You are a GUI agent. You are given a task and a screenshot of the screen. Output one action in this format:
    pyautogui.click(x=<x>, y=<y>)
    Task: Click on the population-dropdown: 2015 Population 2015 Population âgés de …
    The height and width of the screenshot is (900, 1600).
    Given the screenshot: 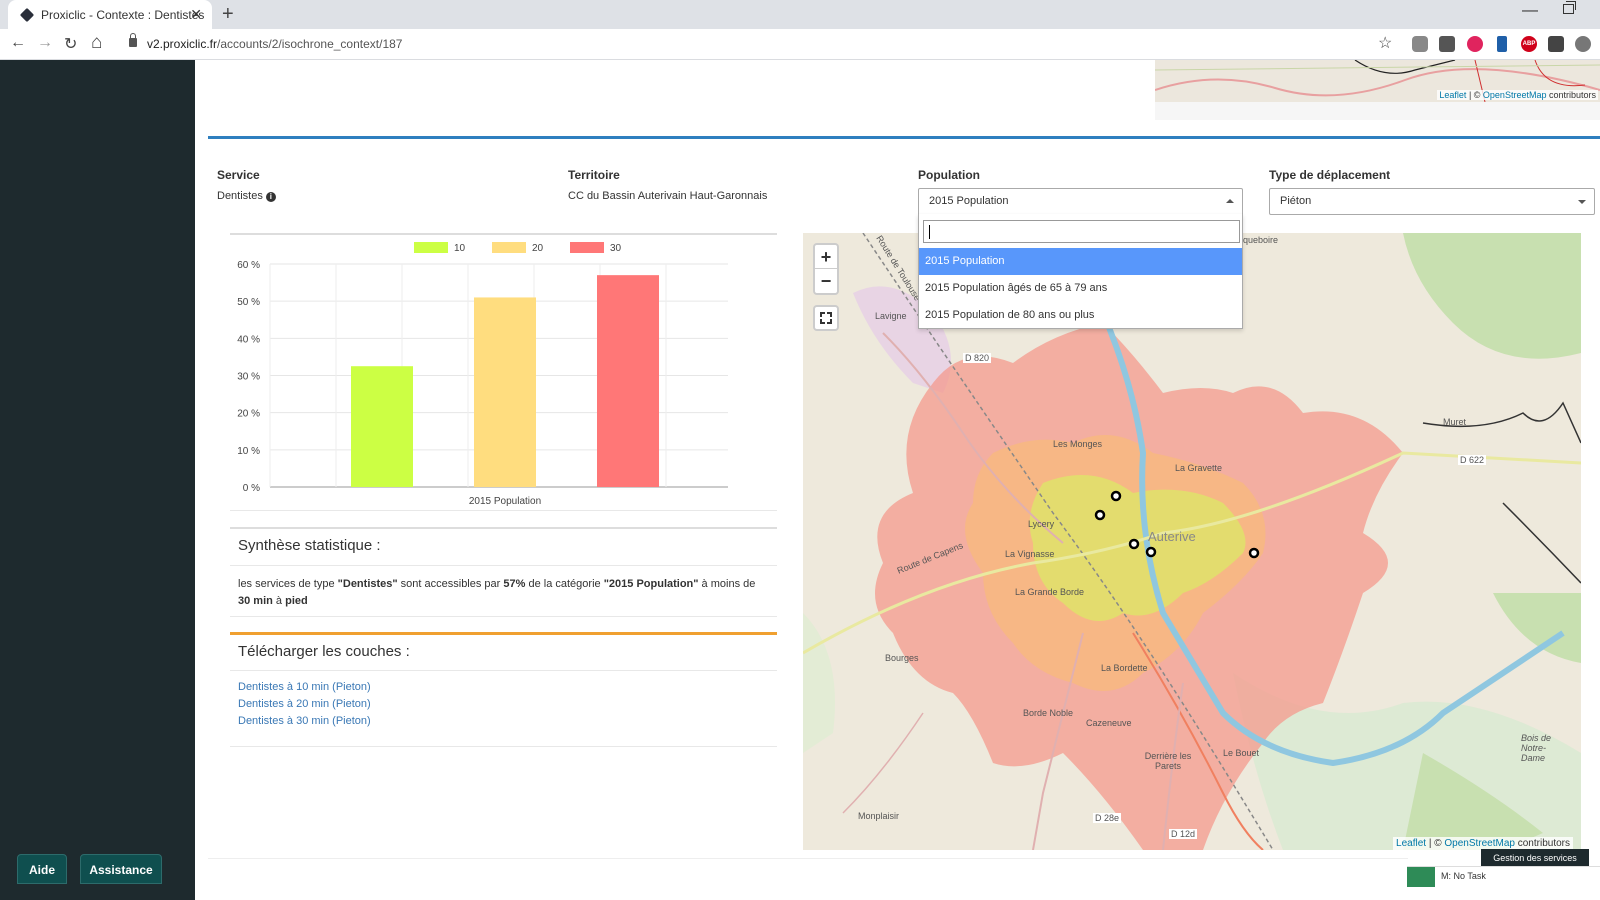 What is the action you would take?
    pyautogui.click(x=1080, y=271)
    